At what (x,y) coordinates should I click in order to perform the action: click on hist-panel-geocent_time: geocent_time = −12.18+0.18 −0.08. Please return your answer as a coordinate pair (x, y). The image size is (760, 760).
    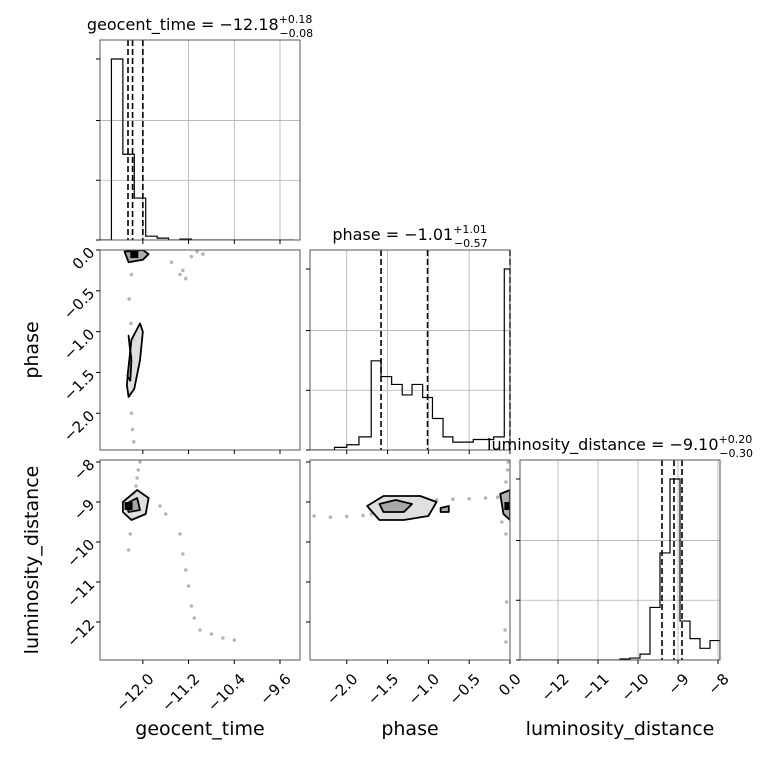
    Looking at the image, I should click on (200, 127).